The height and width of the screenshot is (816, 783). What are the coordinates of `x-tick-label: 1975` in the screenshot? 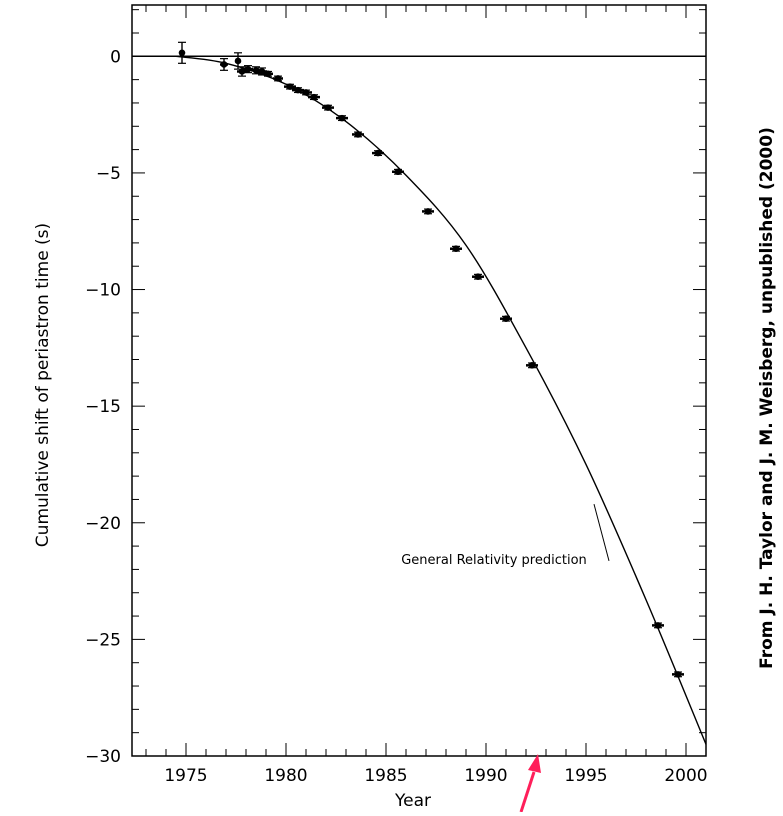 It's located at (185, 776).